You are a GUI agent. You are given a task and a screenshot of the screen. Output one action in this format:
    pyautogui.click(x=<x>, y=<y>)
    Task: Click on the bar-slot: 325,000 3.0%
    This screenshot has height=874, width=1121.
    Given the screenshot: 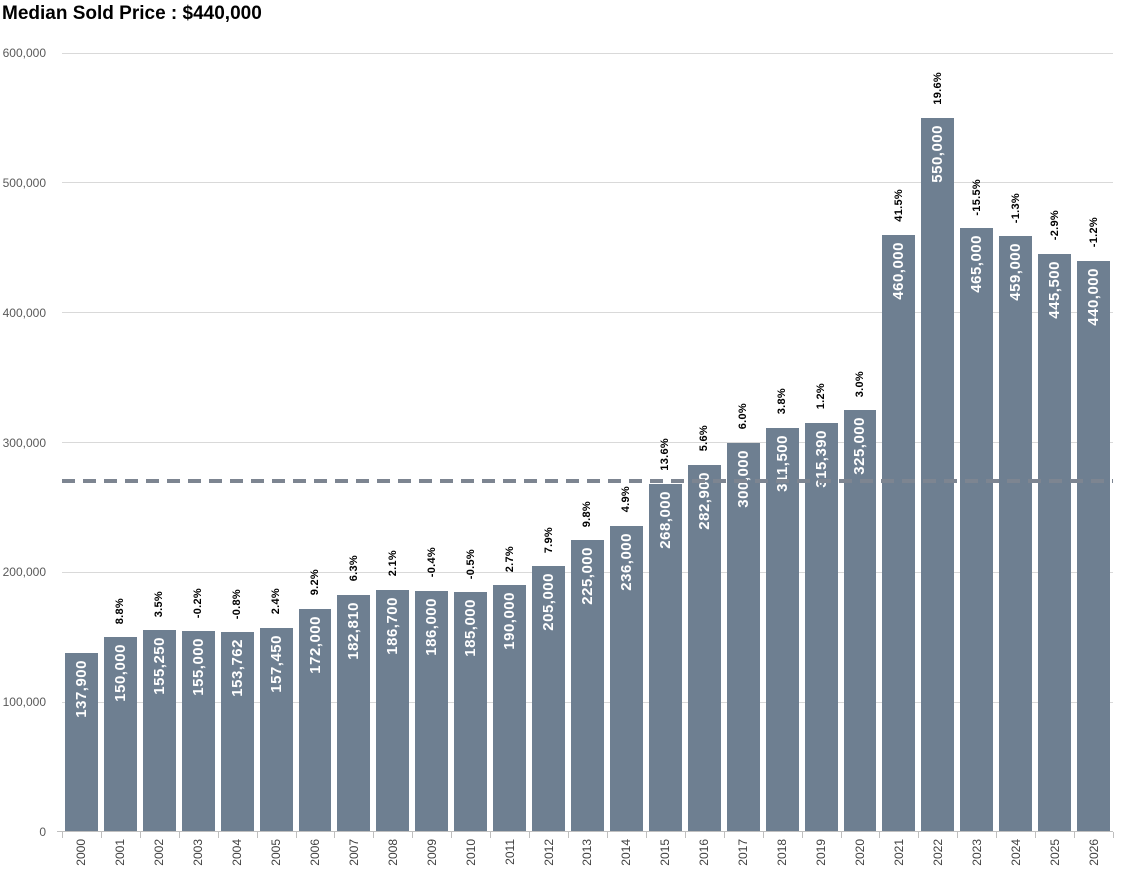 What is the action you would take?
    pyautogui.click(x=860, y=442)
    